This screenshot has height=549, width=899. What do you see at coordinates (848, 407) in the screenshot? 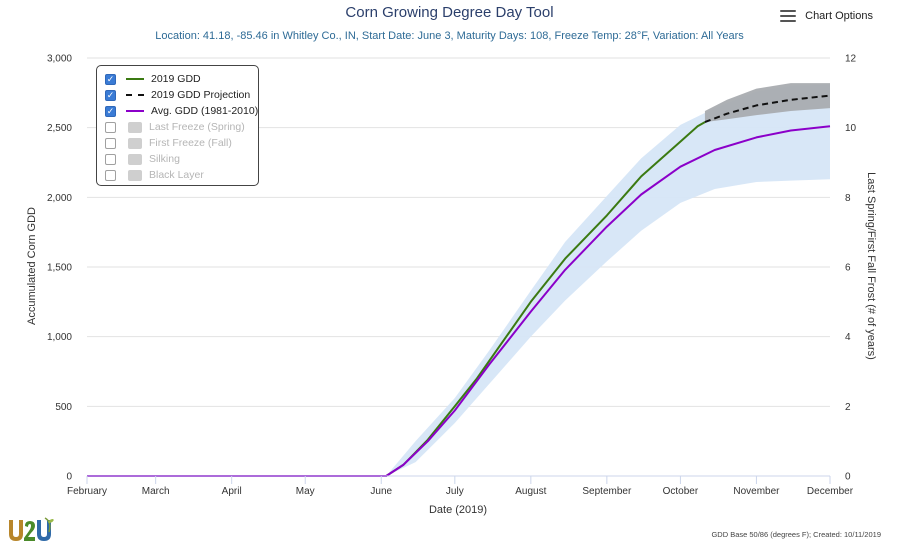
I see `y2-tick-label: 2` at bounding box center [848, 407].